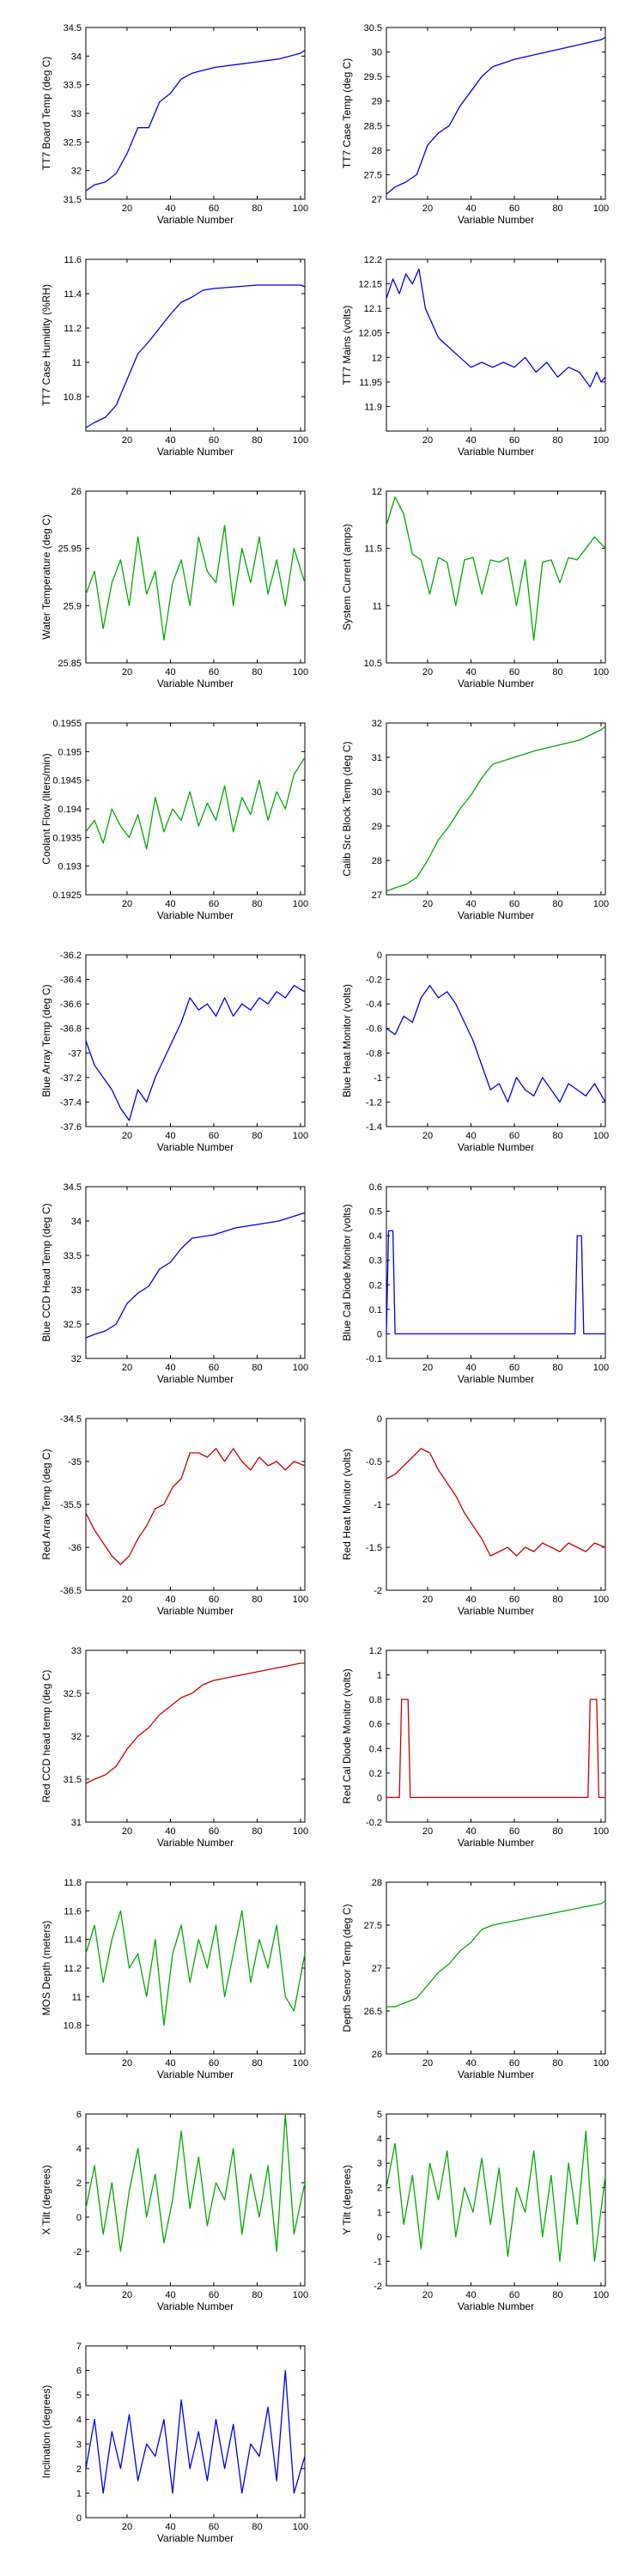 The image size is (644, 2576). Describe the element at coordinates (73, 1940) in the screenshot. I see `y-tick-label: 11.4` at that location.